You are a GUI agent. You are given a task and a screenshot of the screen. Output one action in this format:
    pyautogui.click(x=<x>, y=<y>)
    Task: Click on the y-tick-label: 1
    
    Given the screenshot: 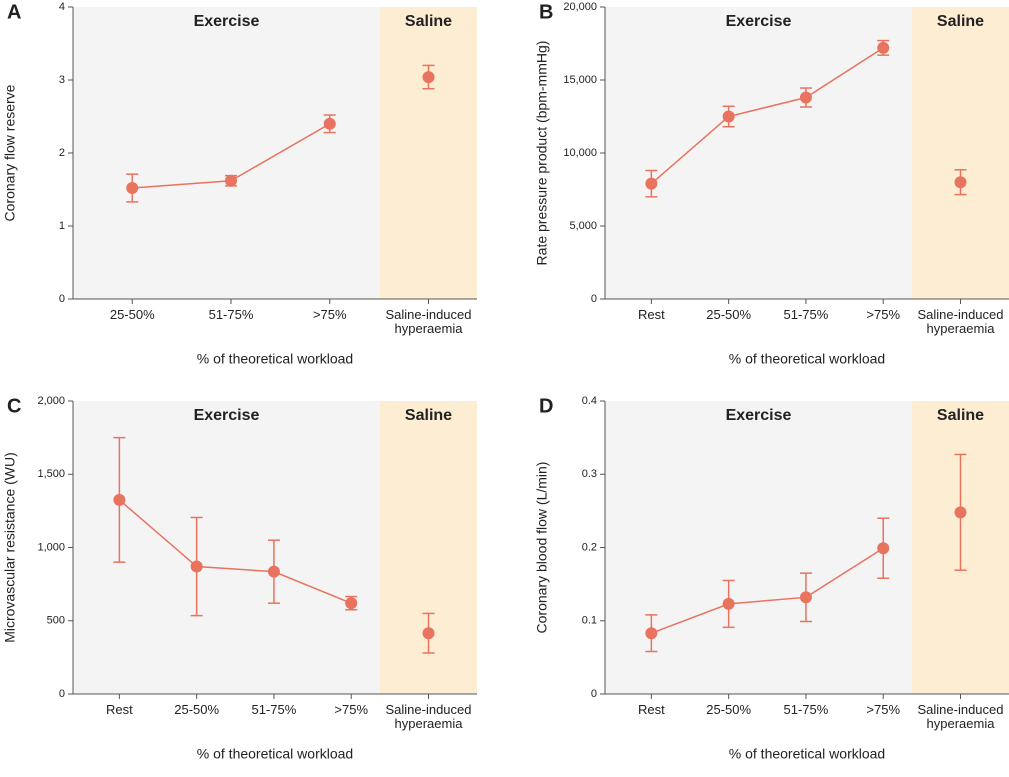 What is the action you would take?
    pyautogui.click(x=62, y=226)
    